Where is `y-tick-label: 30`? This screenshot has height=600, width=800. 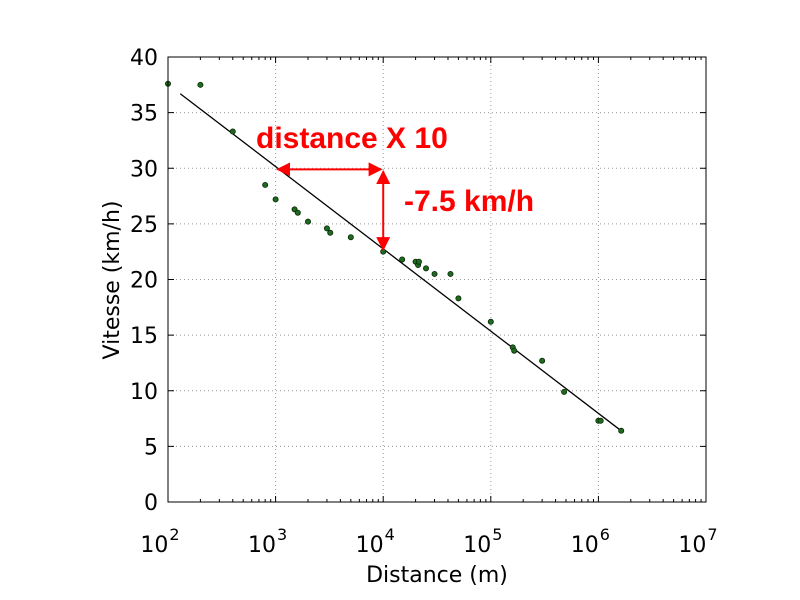 y-tick-label: 30 is located at coordinates (144, 169).